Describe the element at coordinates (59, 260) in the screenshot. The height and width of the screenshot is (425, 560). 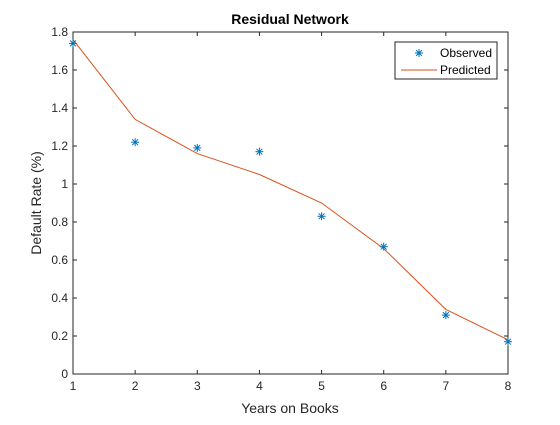
I see `y-tick-label: 0.6` at that location.